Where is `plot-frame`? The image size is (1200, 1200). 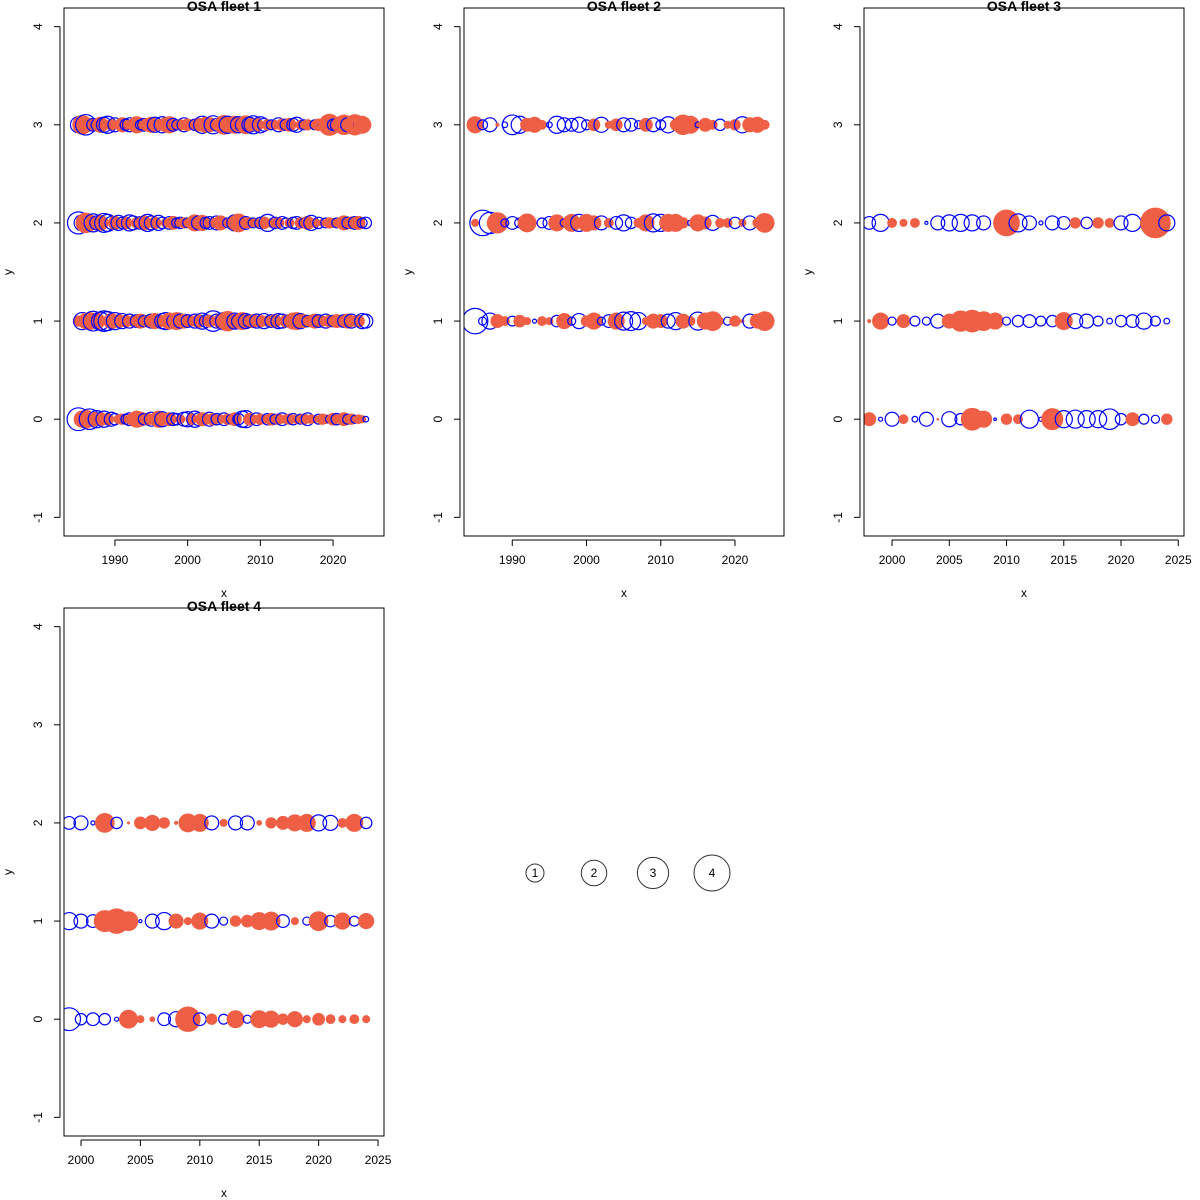 plot-frame is located at coordinates (1024, 272).